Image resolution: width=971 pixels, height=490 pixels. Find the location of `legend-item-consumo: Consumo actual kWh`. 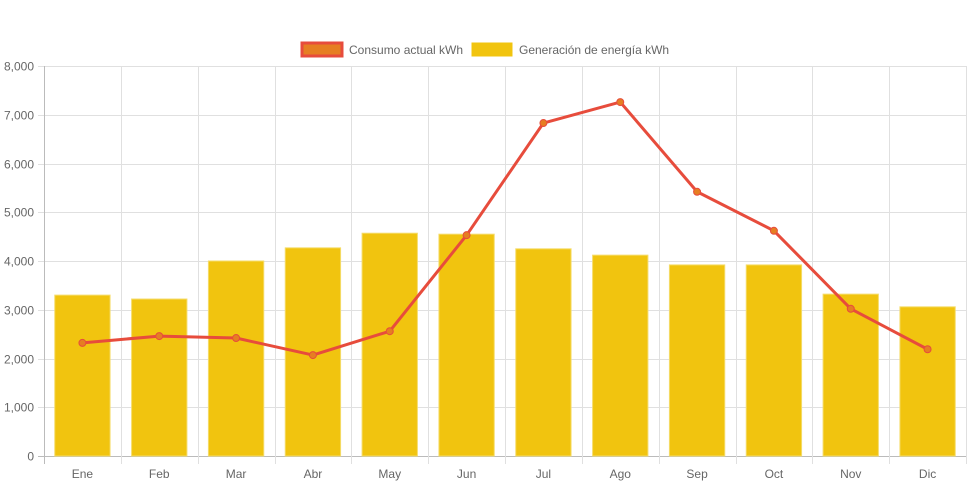

legend-item-consumo: Consumo actual kWh is located at coordinates (381, 49).